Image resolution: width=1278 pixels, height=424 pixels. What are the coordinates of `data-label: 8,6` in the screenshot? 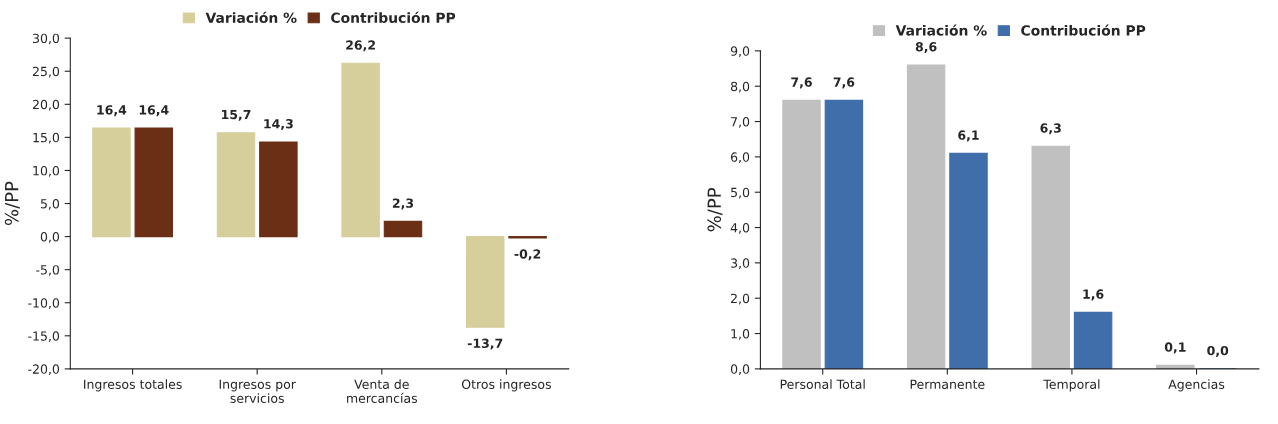 It's located at (926, 48).